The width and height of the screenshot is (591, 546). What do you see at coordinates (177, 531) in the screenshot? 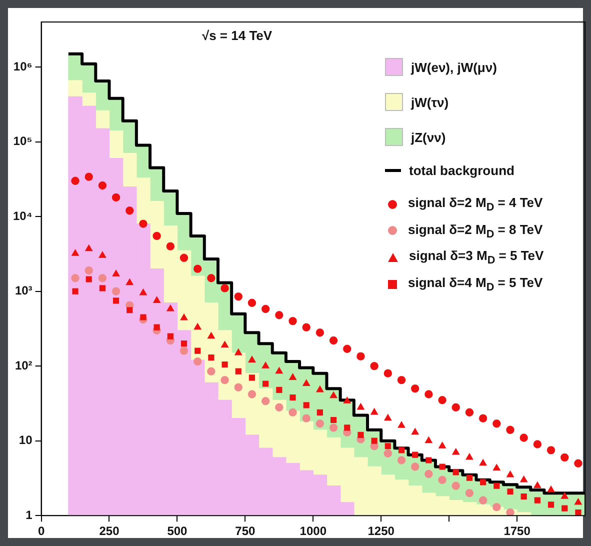
I see `x-tick-label: 500` at bounding box center [177, 531].